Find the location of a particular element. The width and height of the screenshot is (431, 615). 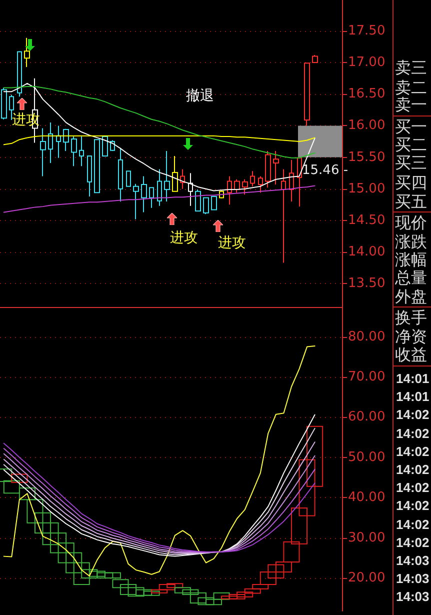

y-tick-label: 30.00 is located at coordinates (367, 538).